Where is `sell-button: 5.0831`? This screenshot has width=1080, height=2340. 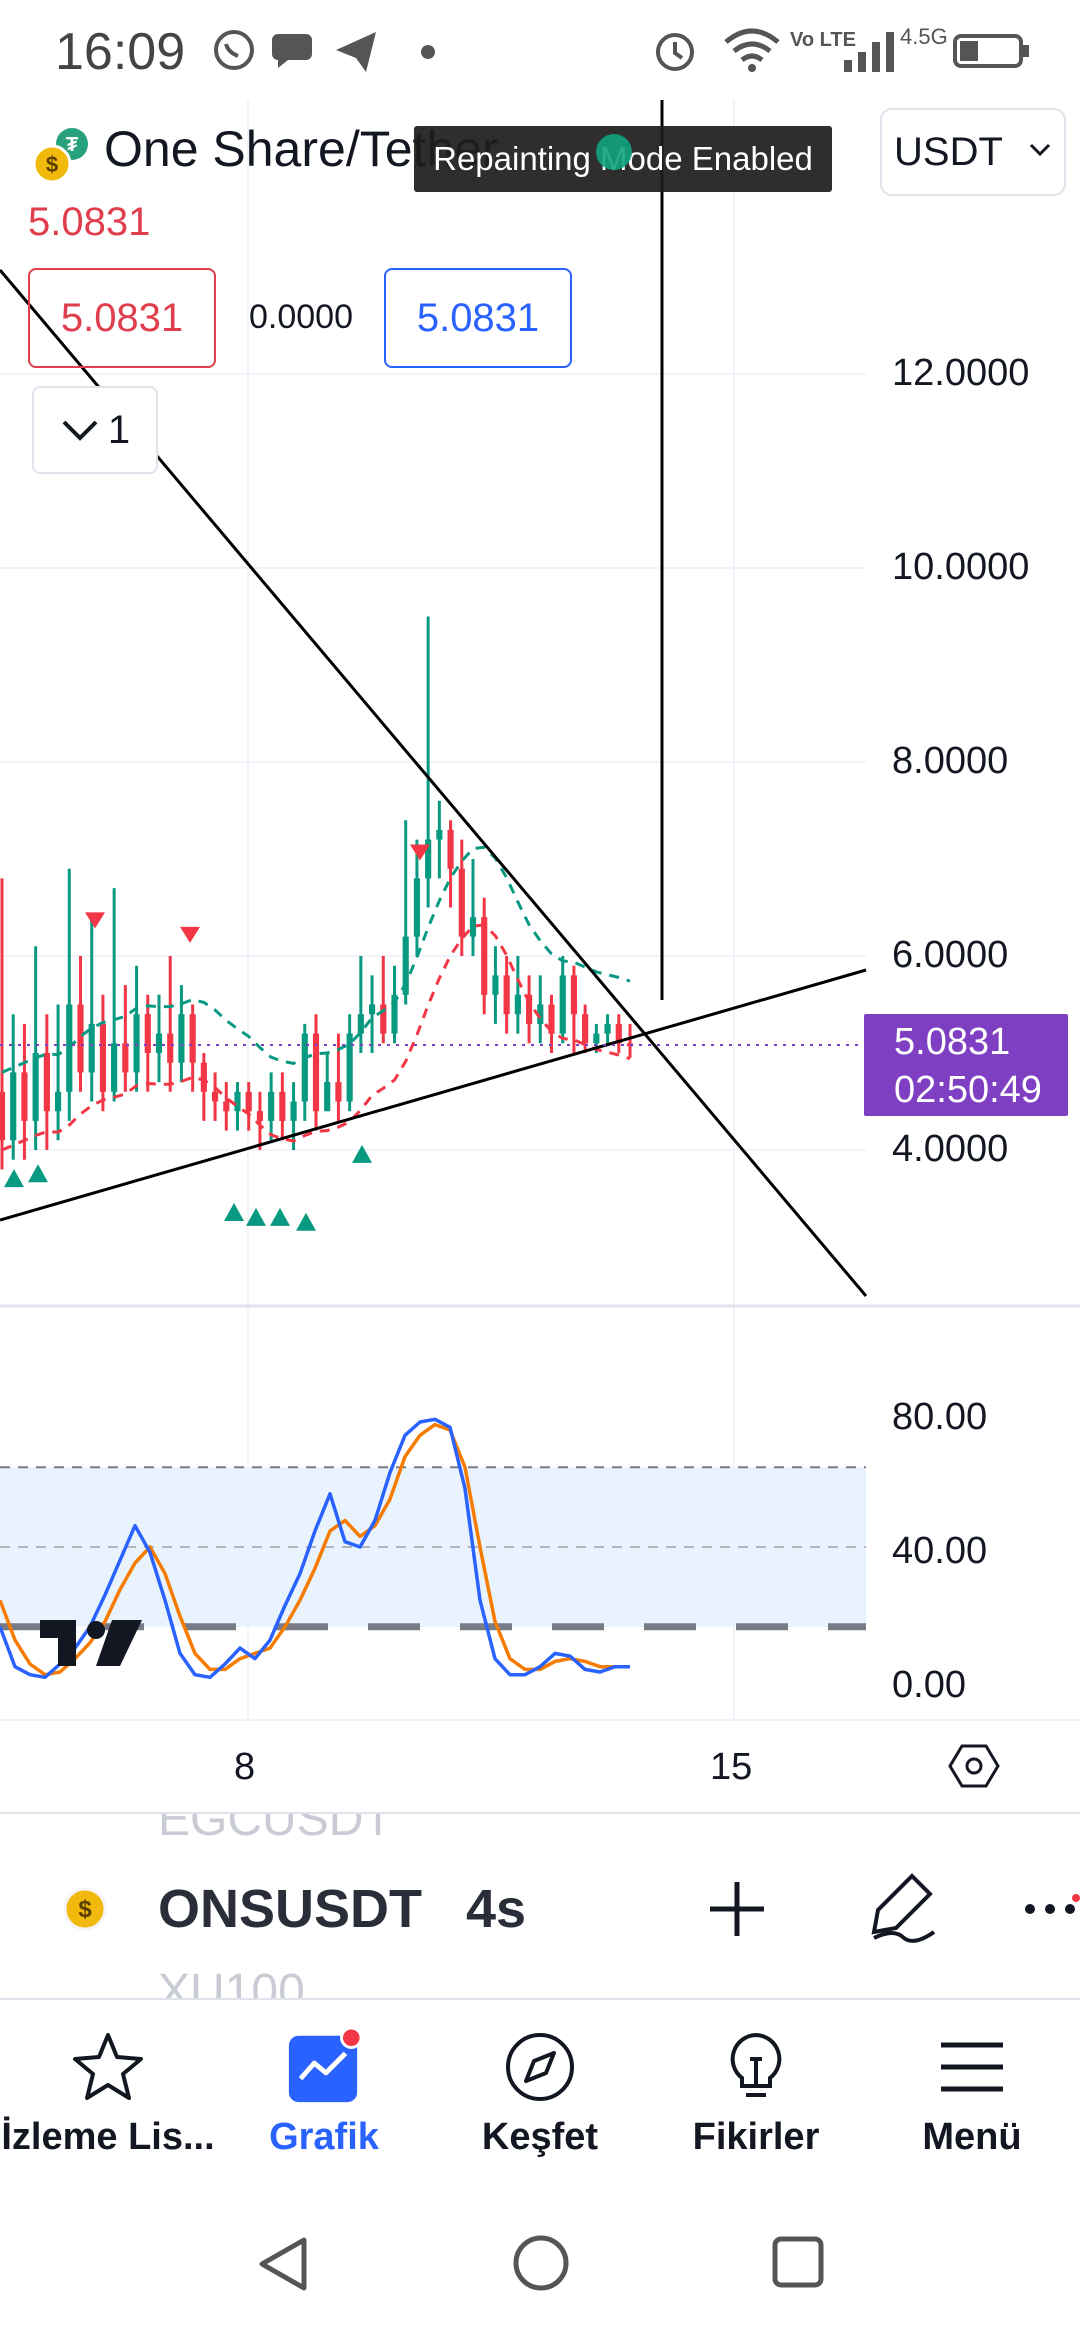
sell-button: 5.0831 is located at coordinates (122, 318).